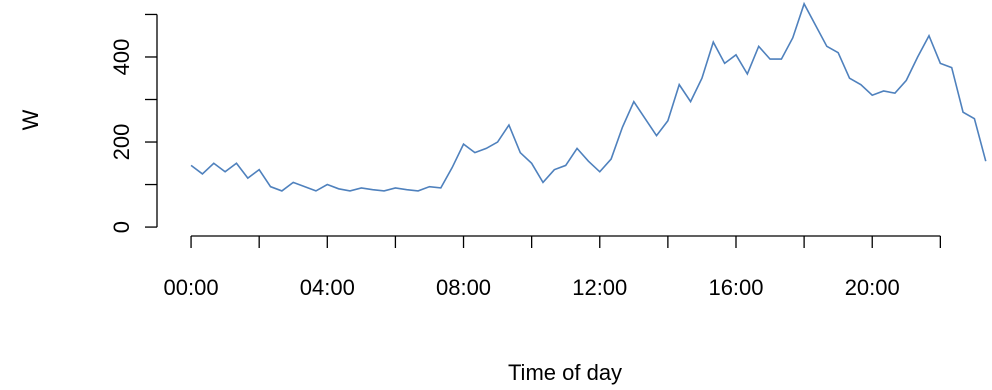 This screenshot has height=390, width=992. Describe the element at coordinates (30, 119) in the screenshot. I see `y-axis-label: W` at that location.